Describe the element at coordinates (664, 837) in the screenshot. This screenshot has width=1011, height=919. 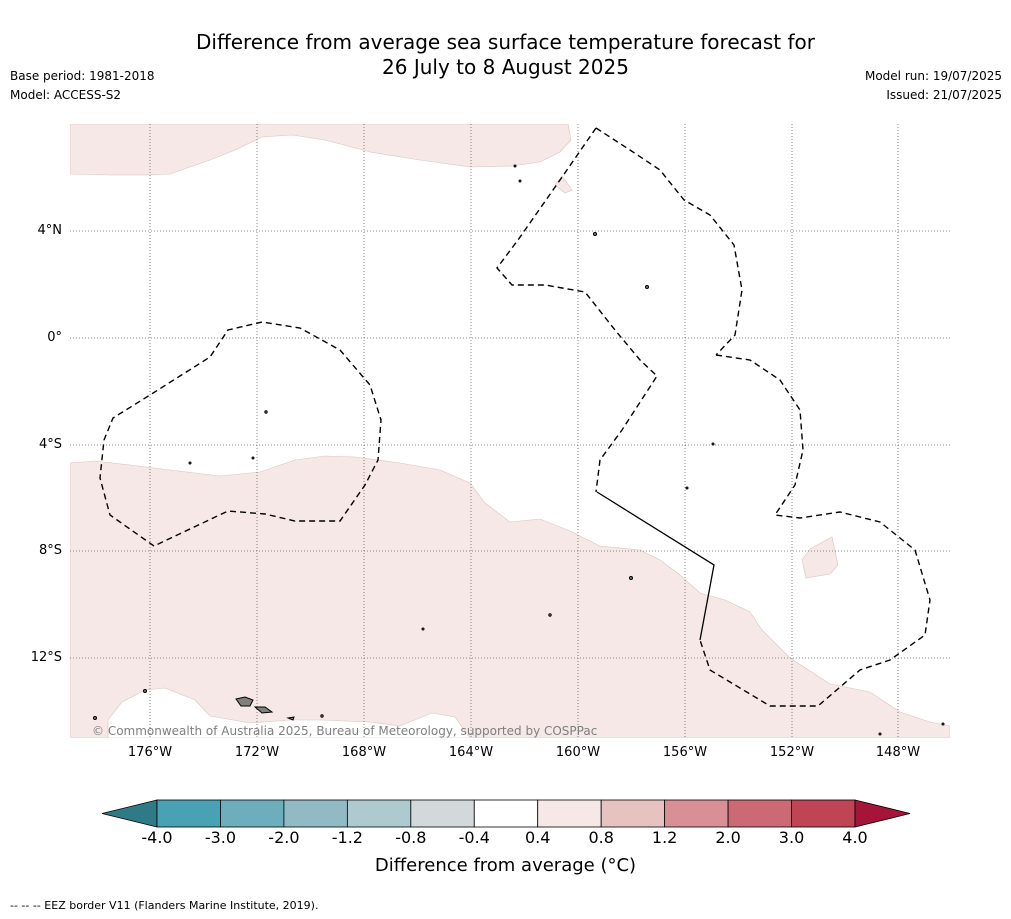
I see `colorbar-tick-label: 1.2` at that location.